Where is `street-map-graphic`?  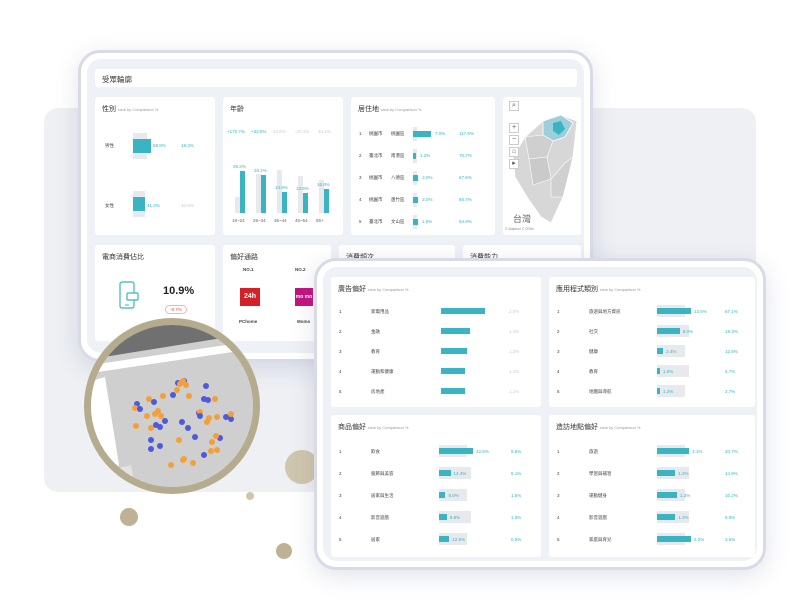
street-map-graphic is located at coordinates (172, 406).